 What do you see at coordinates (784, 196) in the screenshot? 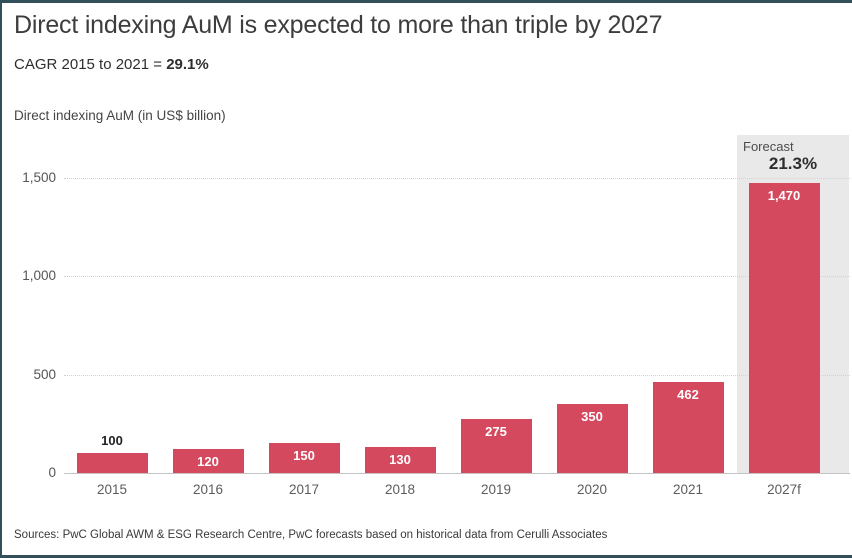
I see `bar-value-label-2027f: 1,470` at bounding box center [784, 196].